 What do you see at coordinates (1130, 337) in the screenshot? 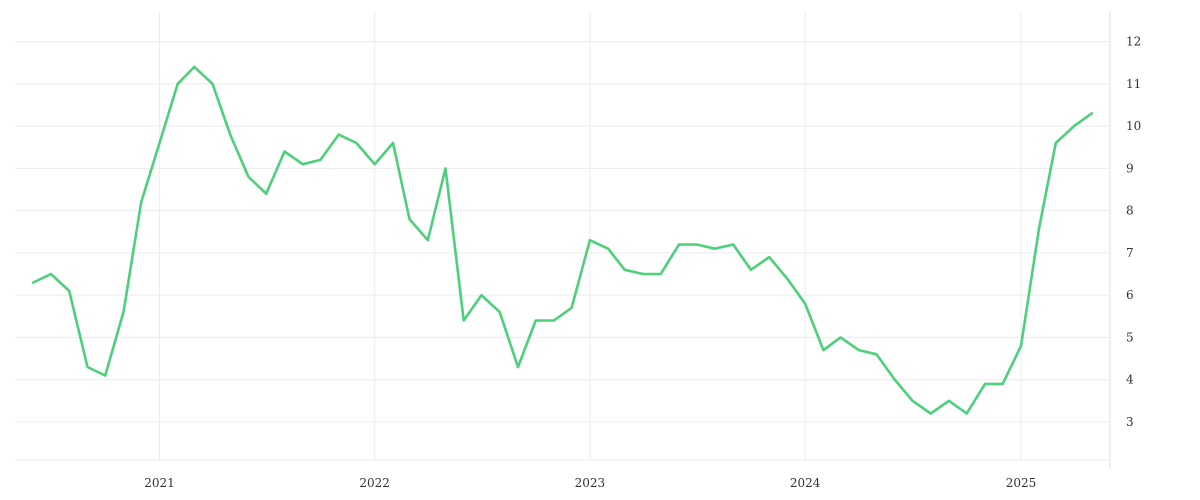
I see `y-tick-label: 5` at bounding box center [1130, 337].